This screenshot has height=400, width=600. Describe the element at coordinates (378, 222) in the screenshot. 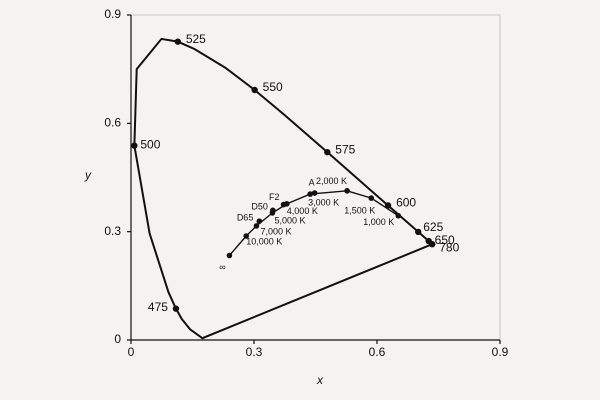

I see `point-label: 1,000 K` at that location.